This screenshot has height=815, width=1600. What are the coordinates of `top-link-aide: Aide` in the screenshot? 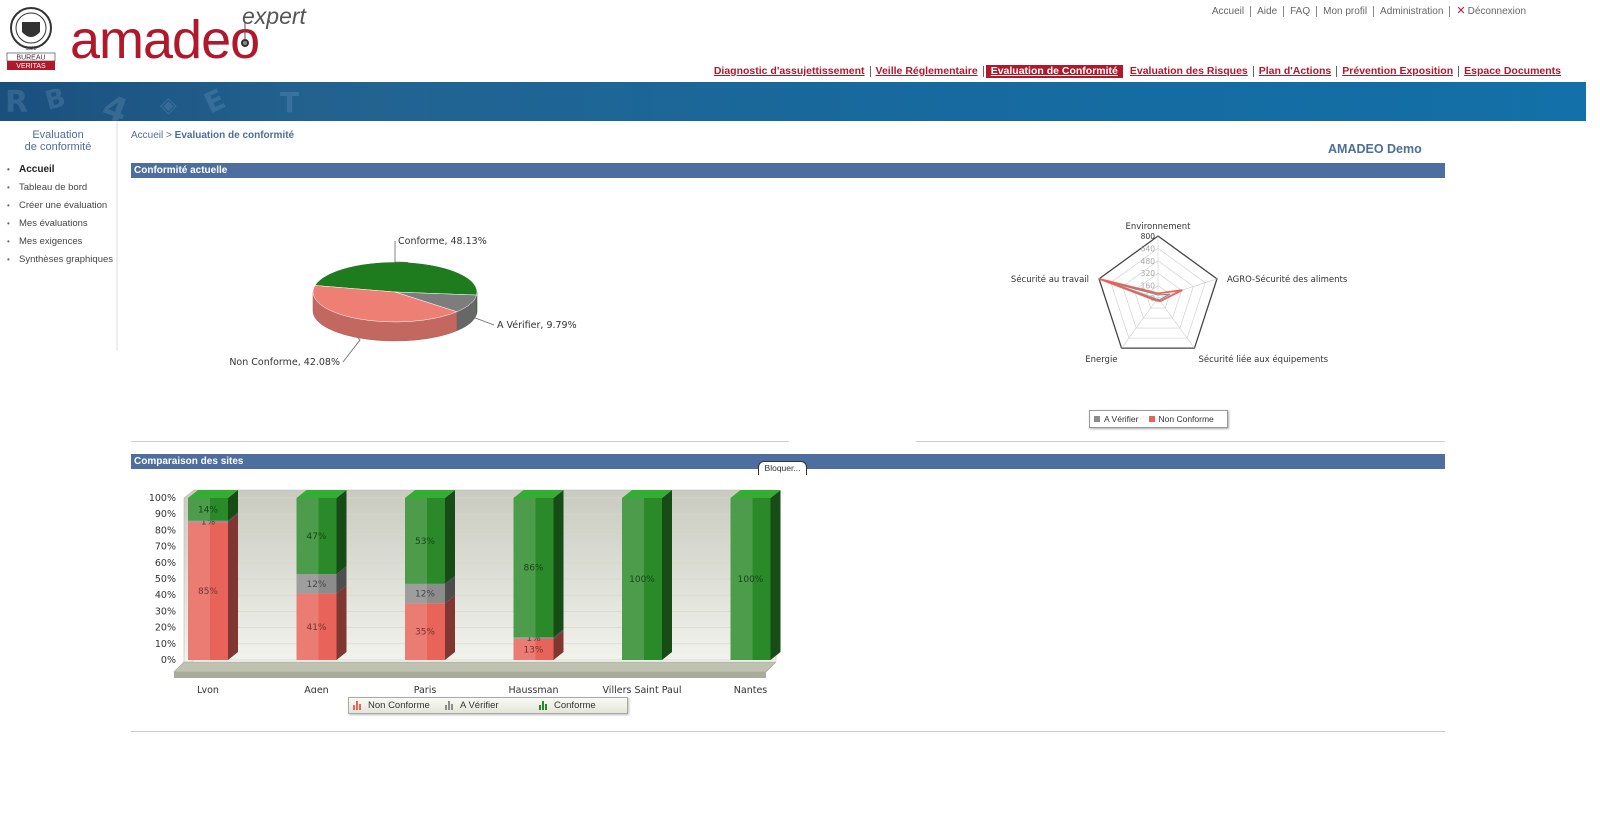 It's located at (1268, 11).